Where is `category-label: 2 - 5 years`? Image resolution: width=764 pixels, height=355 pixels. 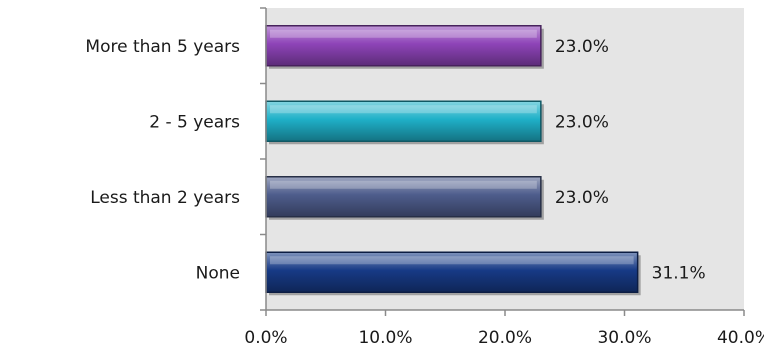 category-label: 2 - 5 years is located at coordinates (194, 122).